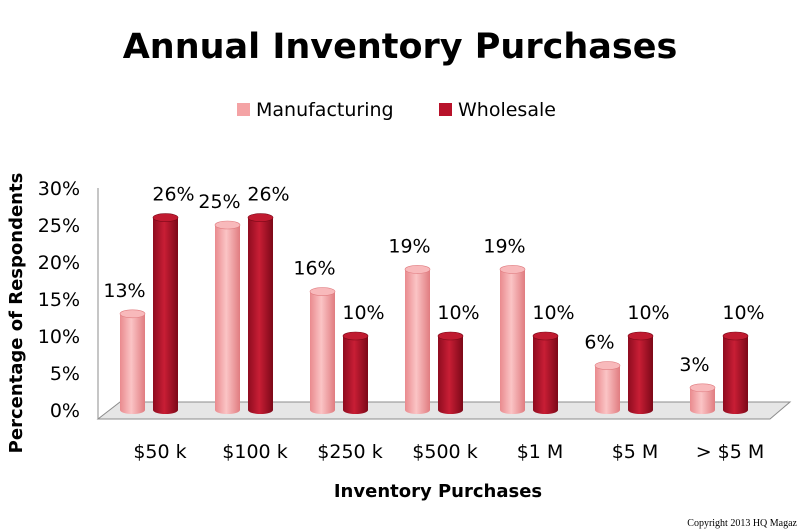 The image size is (800, 531). I want to click on x-tick-label-5: $5 M, so click(635, 452).